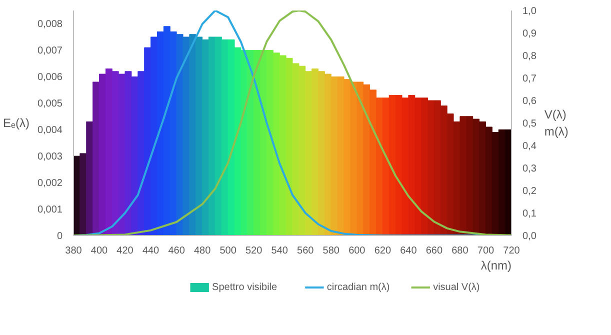  I want to click on x-tick-label: 480, so click(203, 251).